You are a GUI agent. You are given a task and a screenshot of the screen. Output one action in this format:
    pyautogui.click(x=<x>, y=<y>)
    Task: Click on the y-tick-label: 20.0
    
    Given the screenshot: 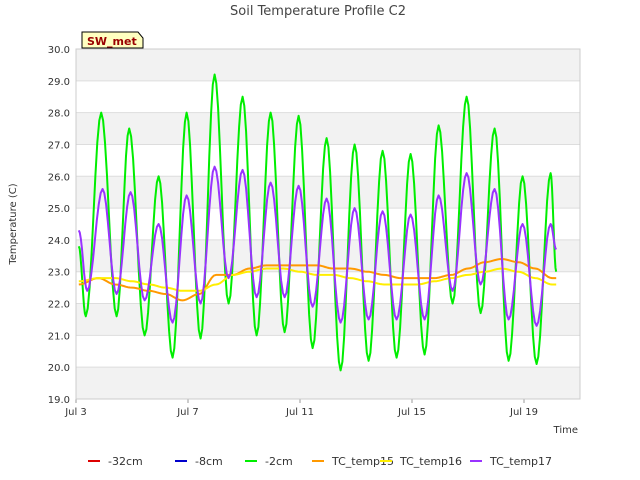 What is the action you would take?
    pyautogui.click(x=59, y=368)
    